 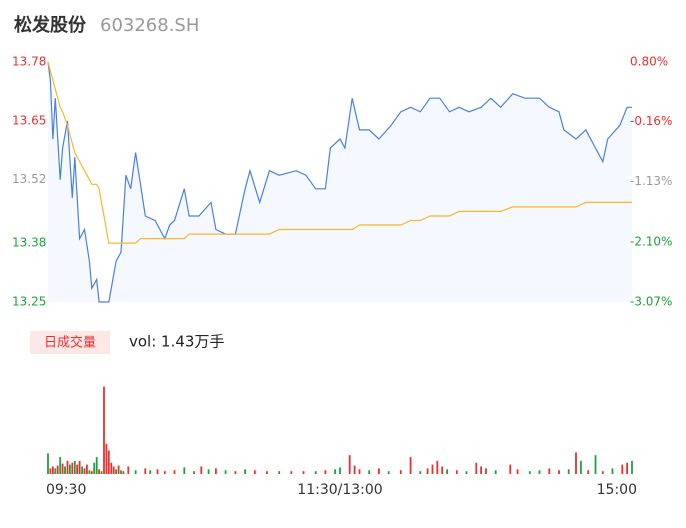 I want to click on y-tick-label: 13.52, so click(x=29, y=179).